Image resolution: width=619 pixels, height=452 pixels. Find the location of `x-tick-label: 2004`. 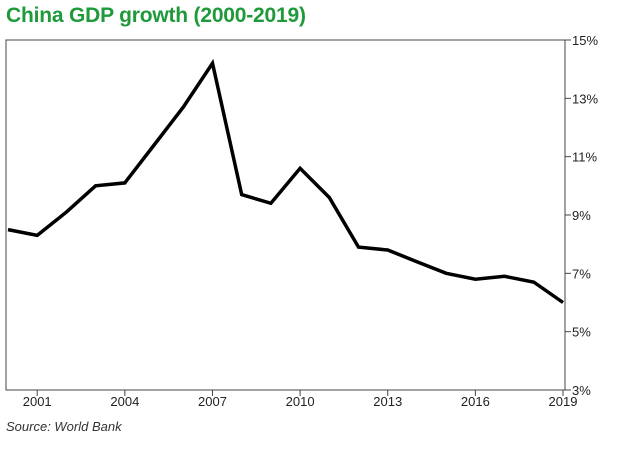

x-tick-label: 2004 is located at coordinates (124, 401).